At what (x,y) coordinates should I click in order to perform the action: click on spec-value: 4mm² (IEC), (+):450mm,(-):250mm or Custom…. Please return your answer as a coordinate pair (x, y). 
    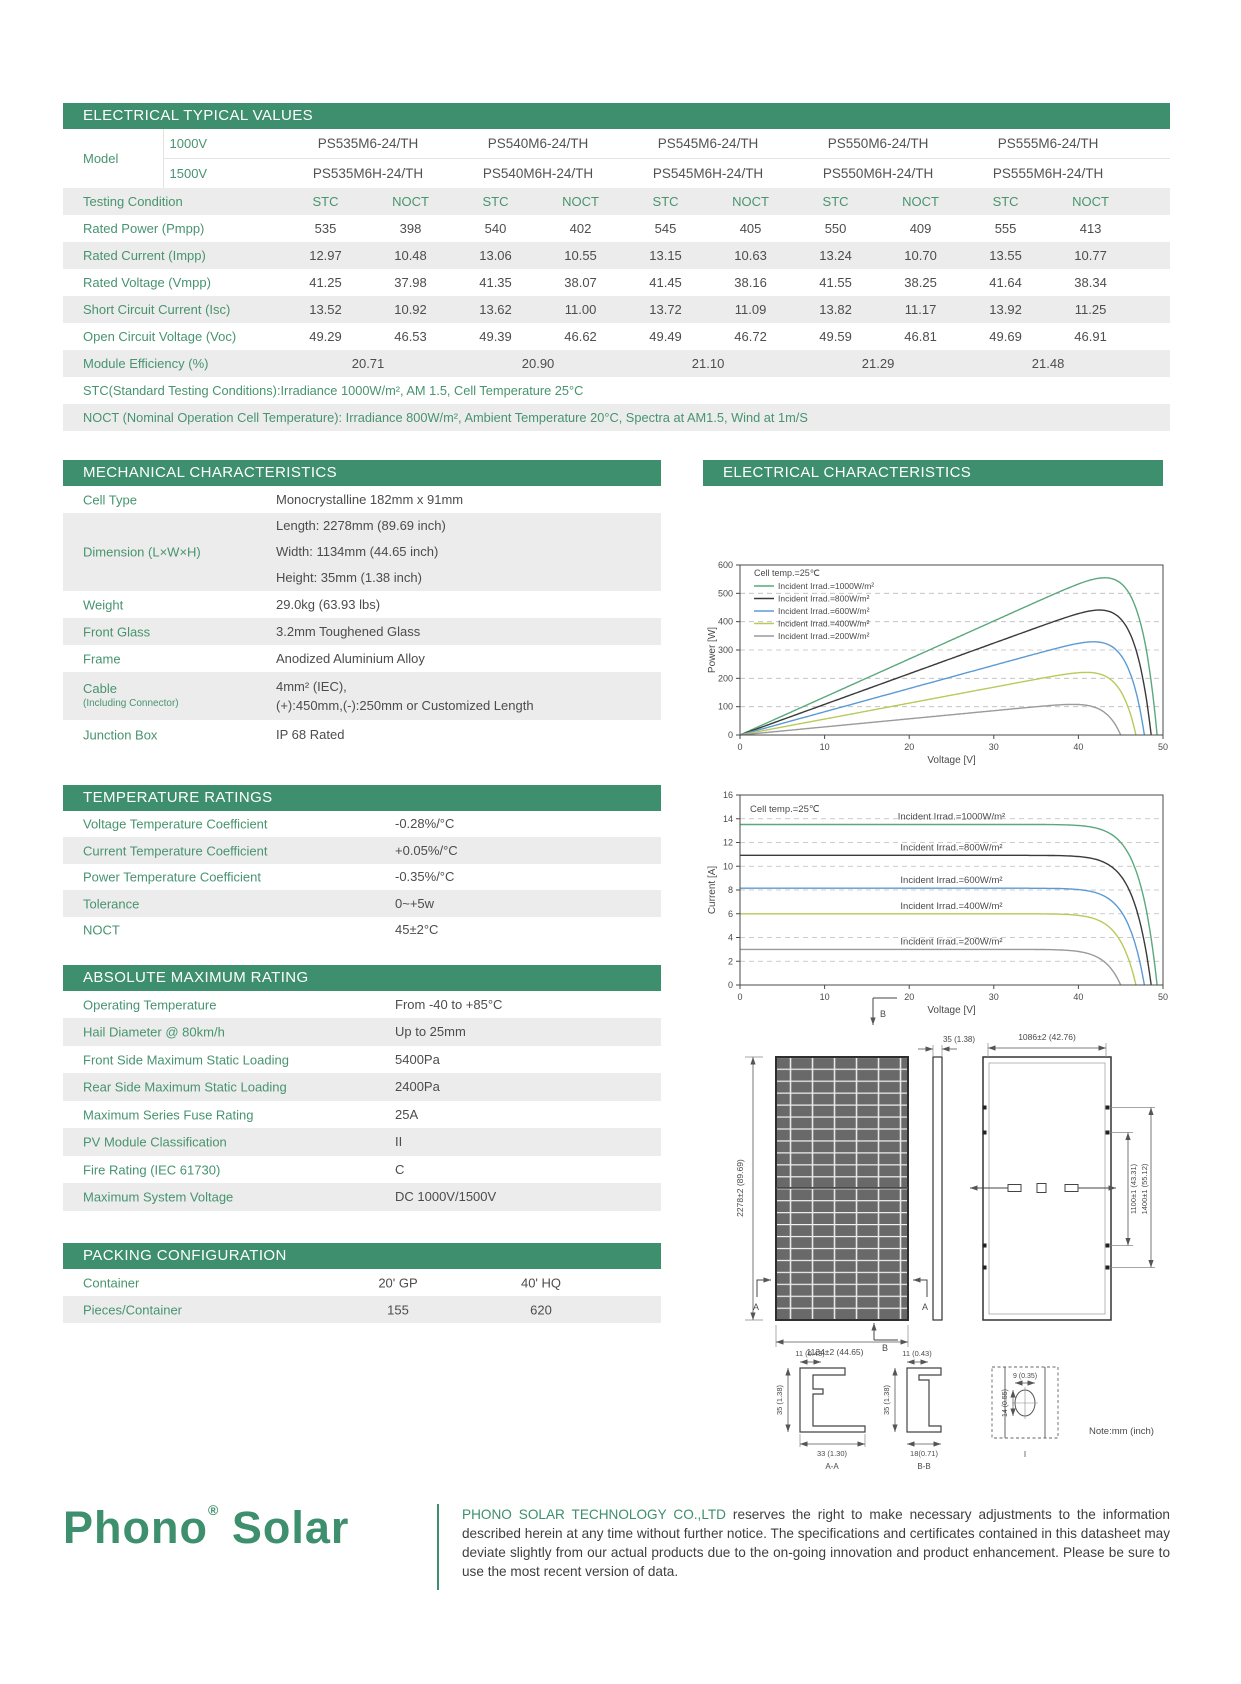
    Looking at the image, I should click on (405, 696).